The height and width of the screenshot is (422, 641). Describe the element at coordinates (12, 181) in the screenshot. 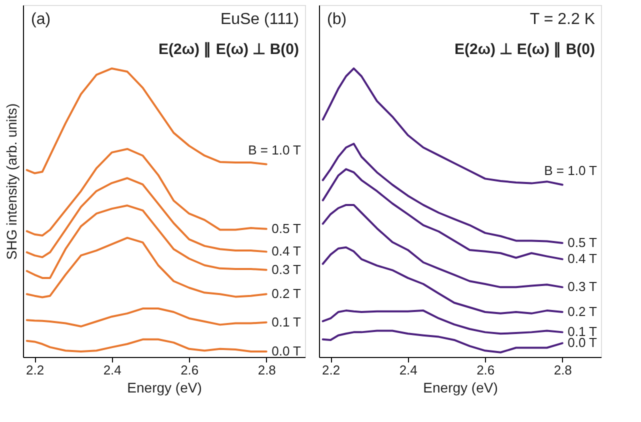

I see `y-axis-title: SHG intensity (arb. units)` at that location.